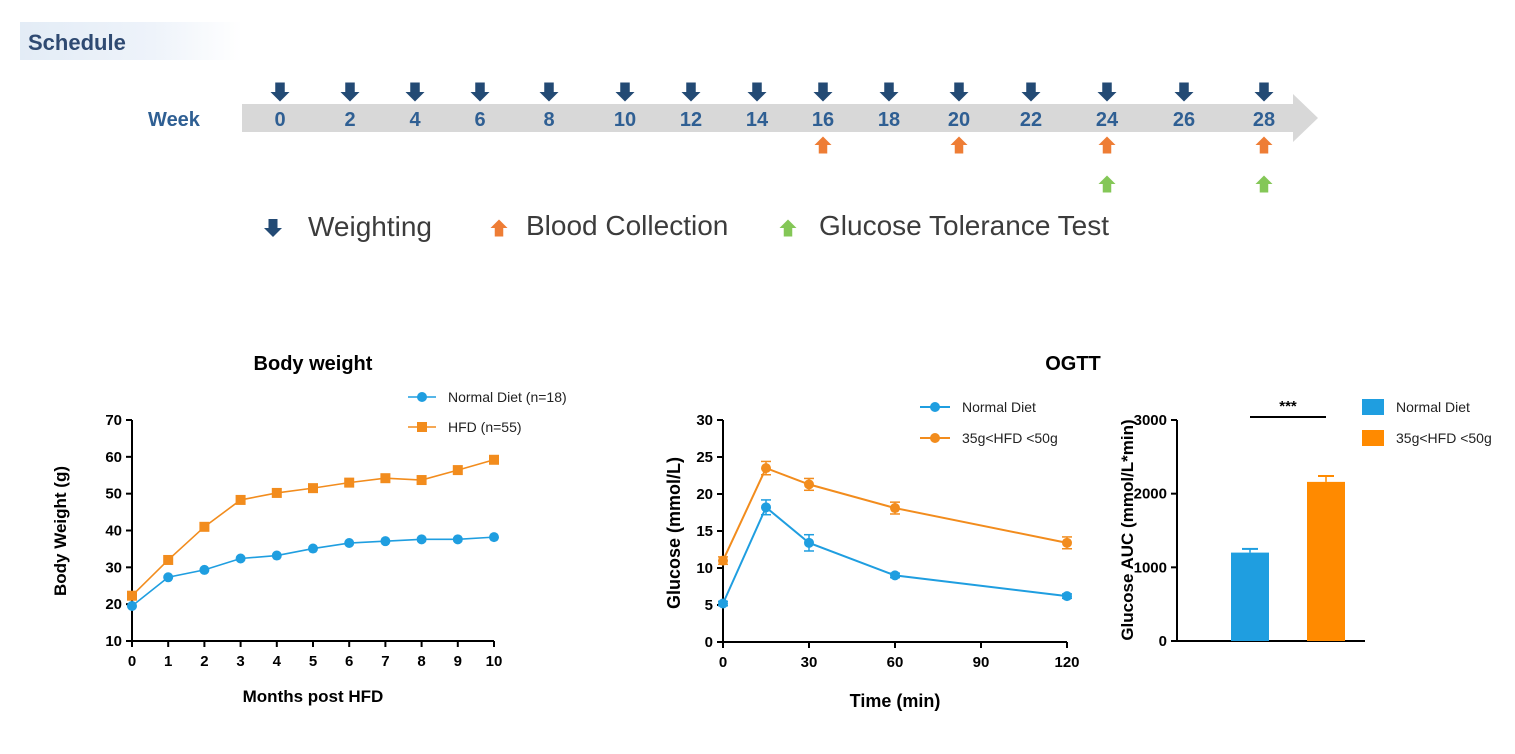 The width and height of the screenshot is (1515, 754). What do you see at coordinates (1107, 184) in the screenshot?
I see `glucose-test-arrow-icon` at bounding box center [1107, 184].